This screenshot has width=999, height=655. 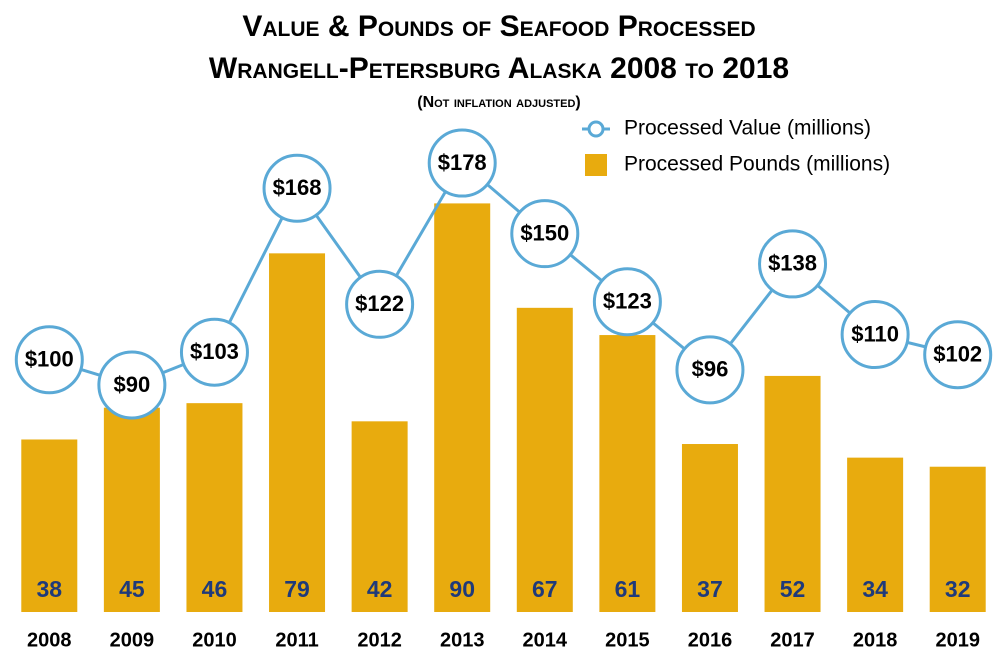 What do you see at coordinates (498, 26) in the screenshot?
I see `chart-title: Value & Pounds of Seafood Processed` at bounding box center [498, 26].